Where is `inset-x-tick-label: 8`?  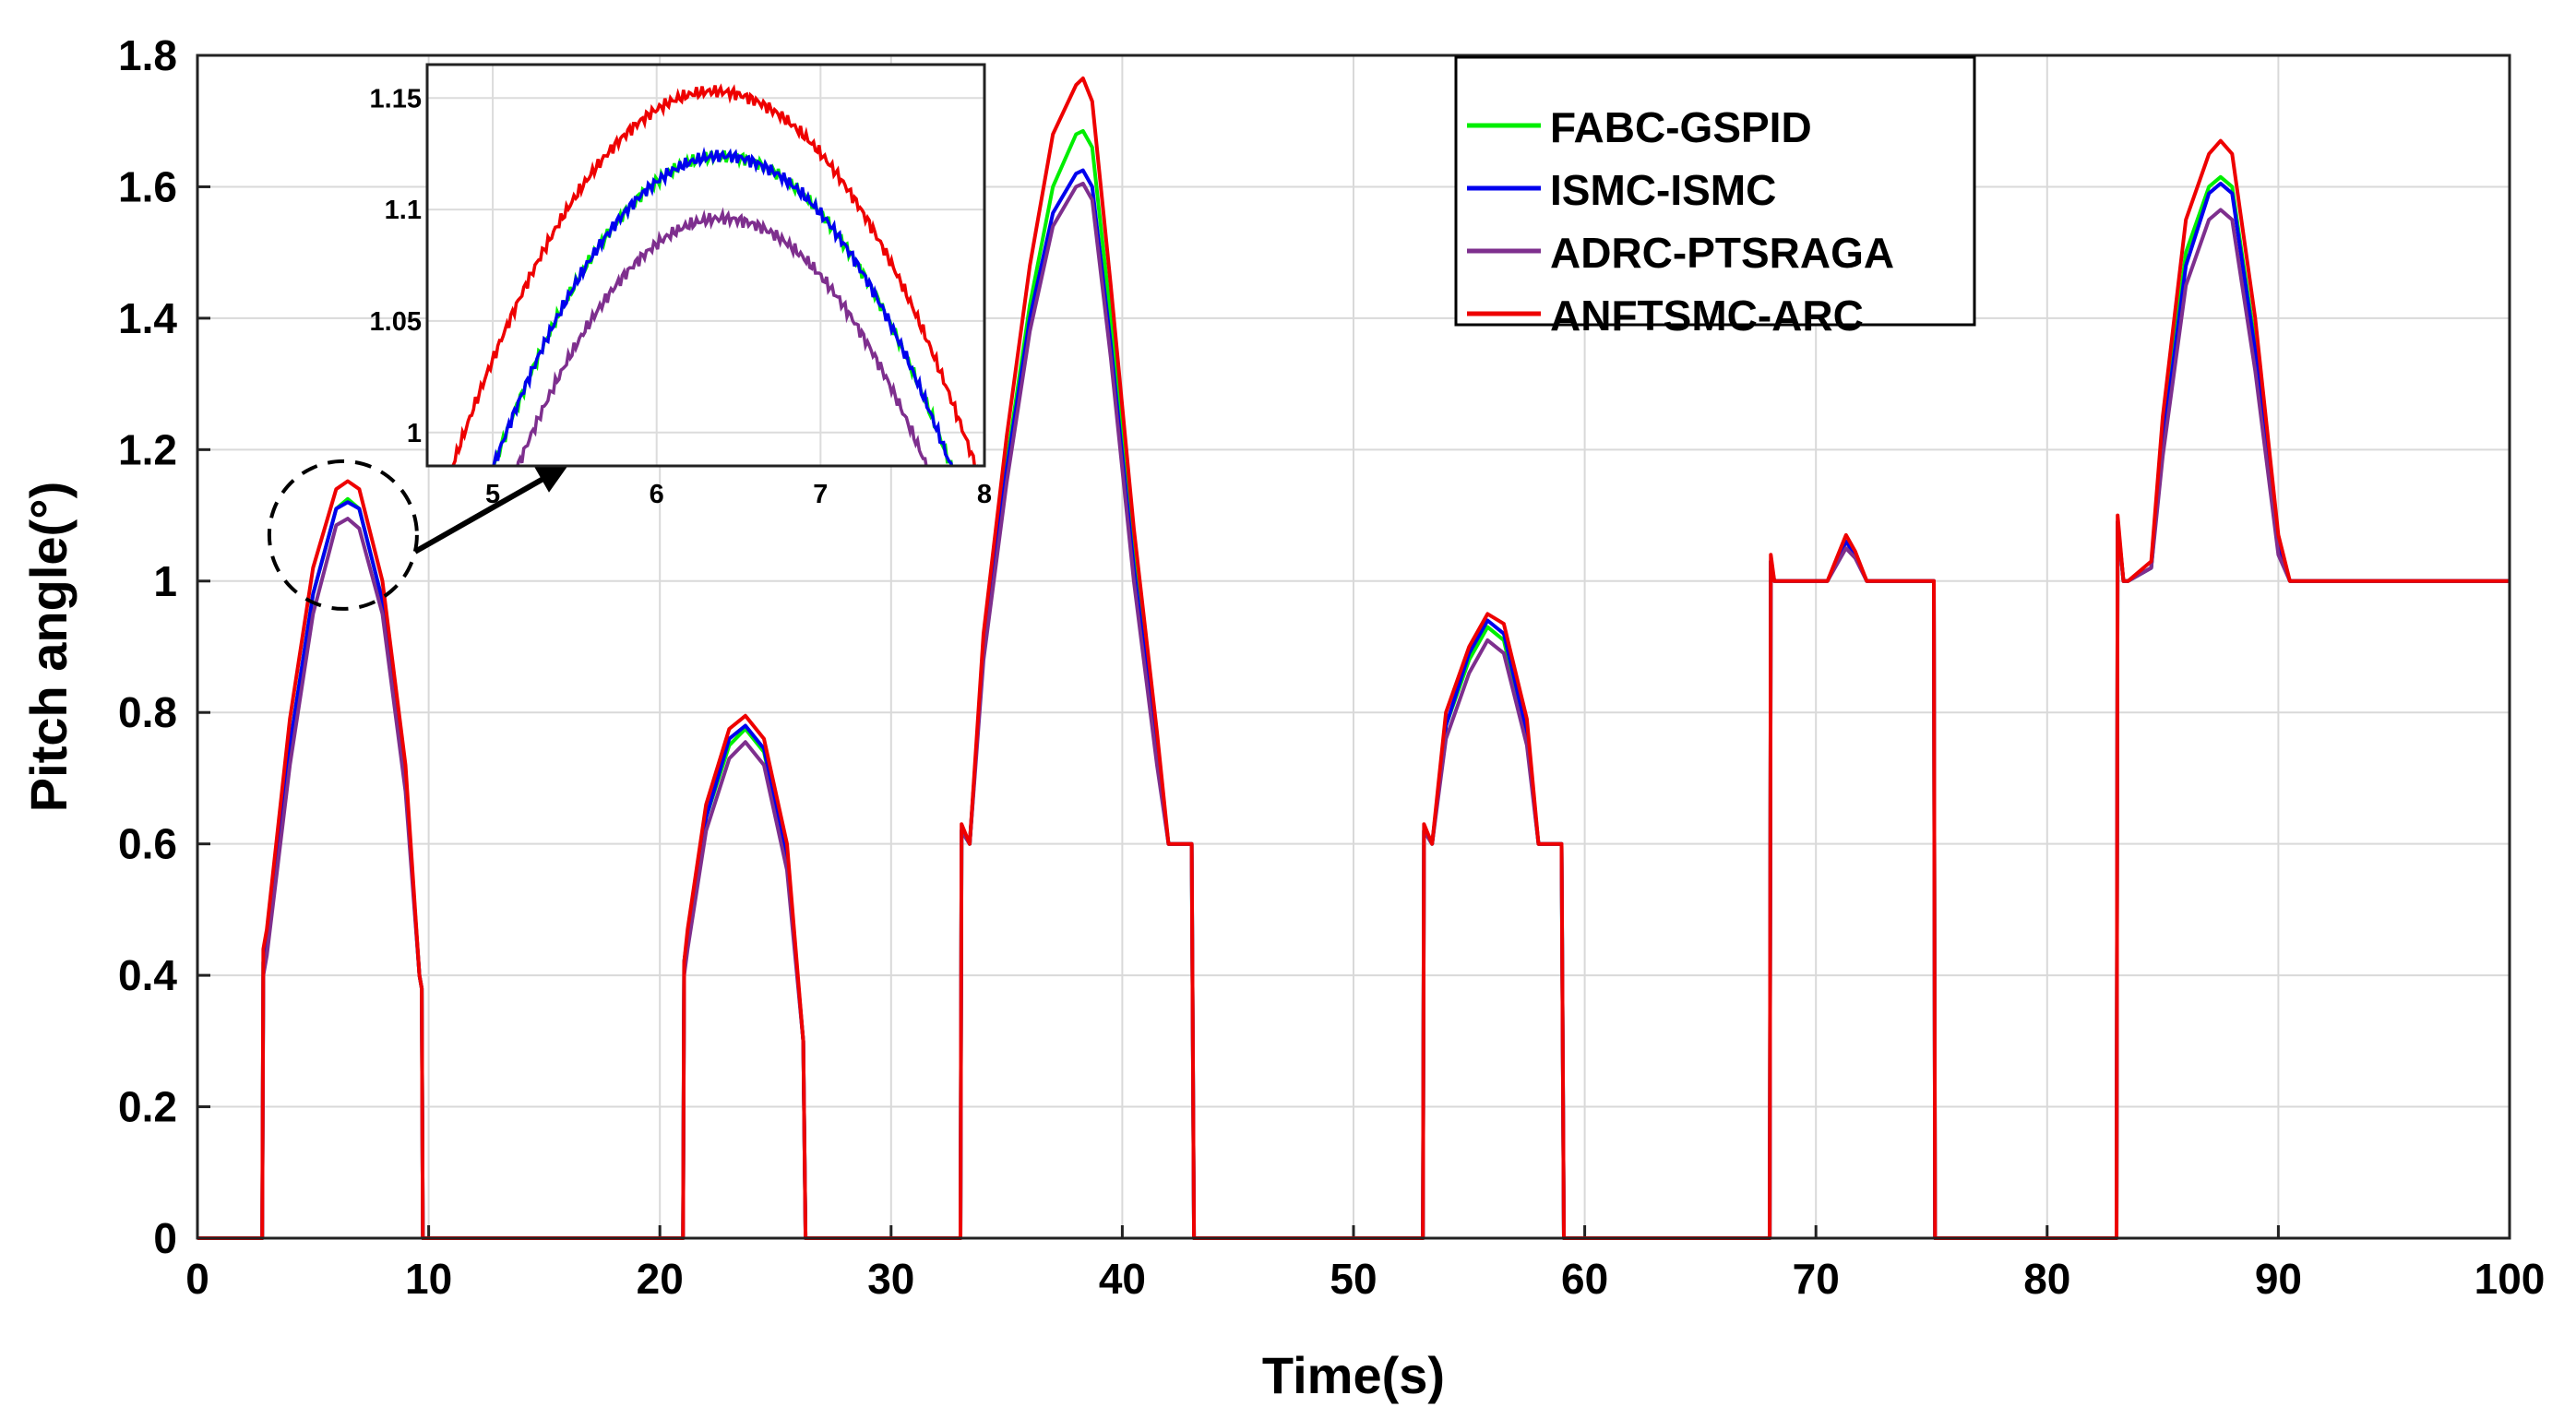
inset-x-tick-label: 8 is located at coordinates (984, 495).